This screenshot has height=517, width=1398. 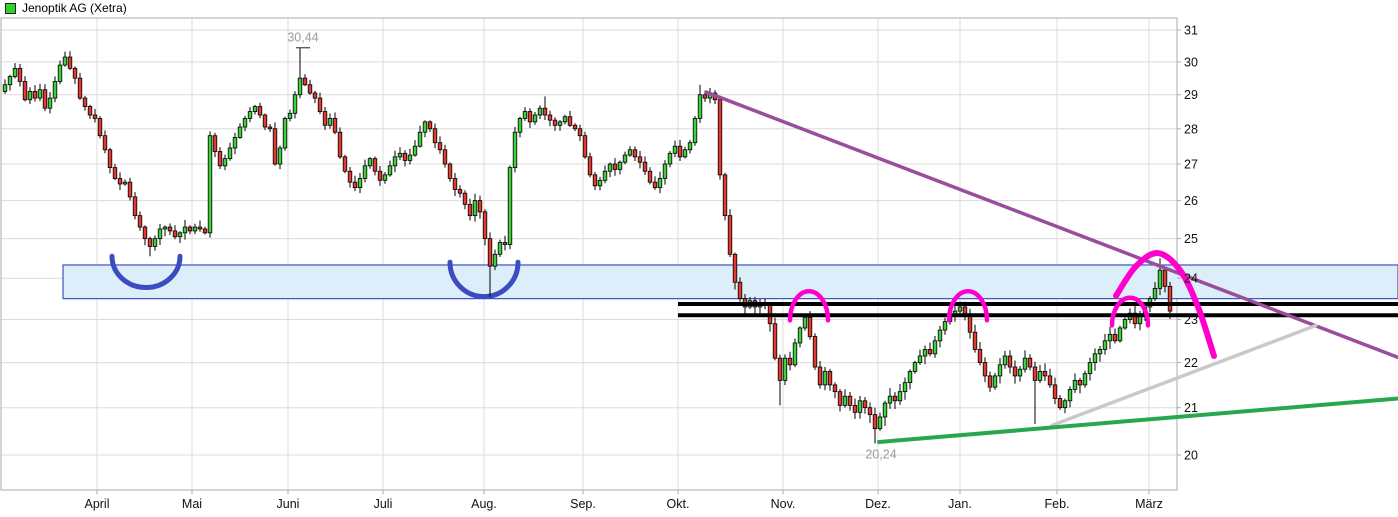 What do you see at coordinates (383, 504) in the screenshot?
I see `x-axis-month-label: Juli` at bounding box center [383, 504].